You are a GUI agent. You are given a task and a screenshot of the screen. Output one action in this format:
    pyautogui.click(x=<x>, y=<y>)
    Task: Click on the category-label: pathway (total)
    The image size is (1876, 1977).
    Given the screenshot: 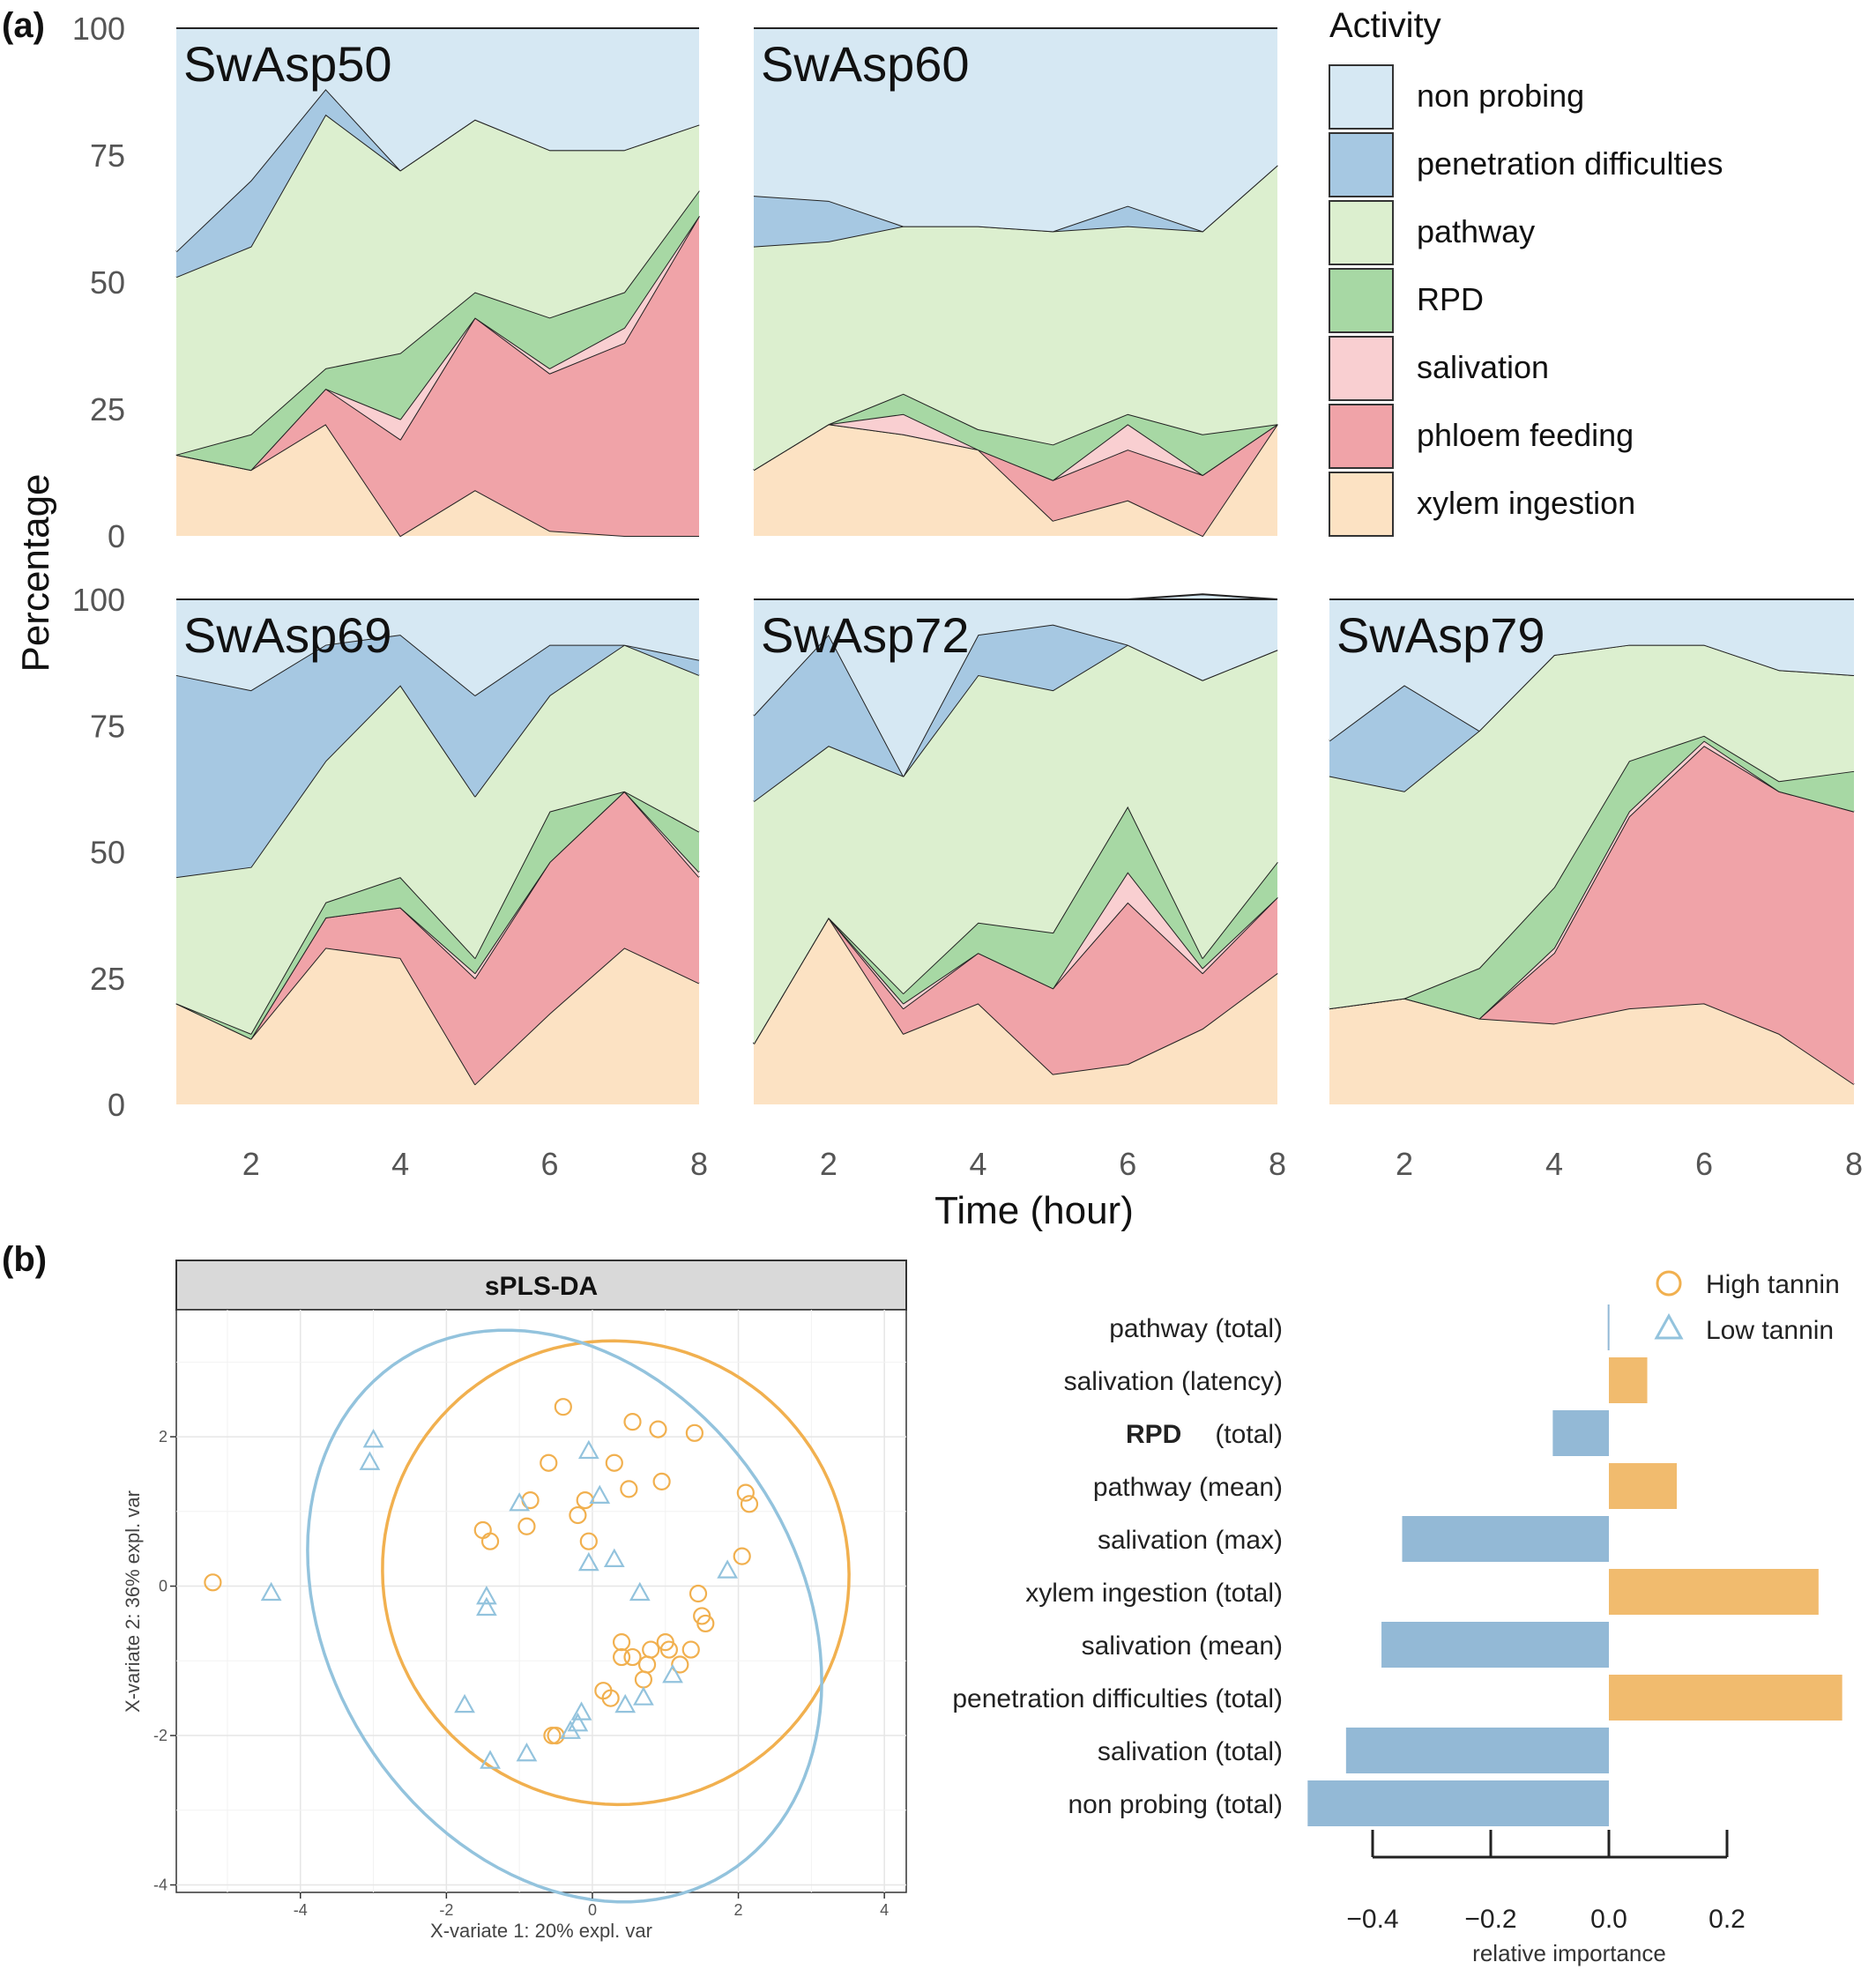 What is the action you would take?
    pyautogui.click(x=1196, y=1328)
    